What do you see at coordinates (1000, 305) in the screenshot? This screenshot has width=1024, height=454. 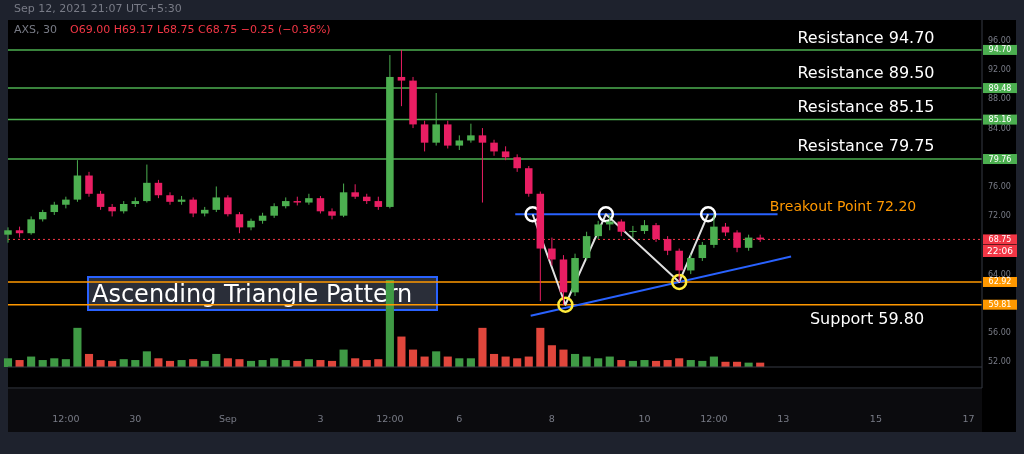 I see `ref-line-label: 59.81` at bounding box center [1000, 305].